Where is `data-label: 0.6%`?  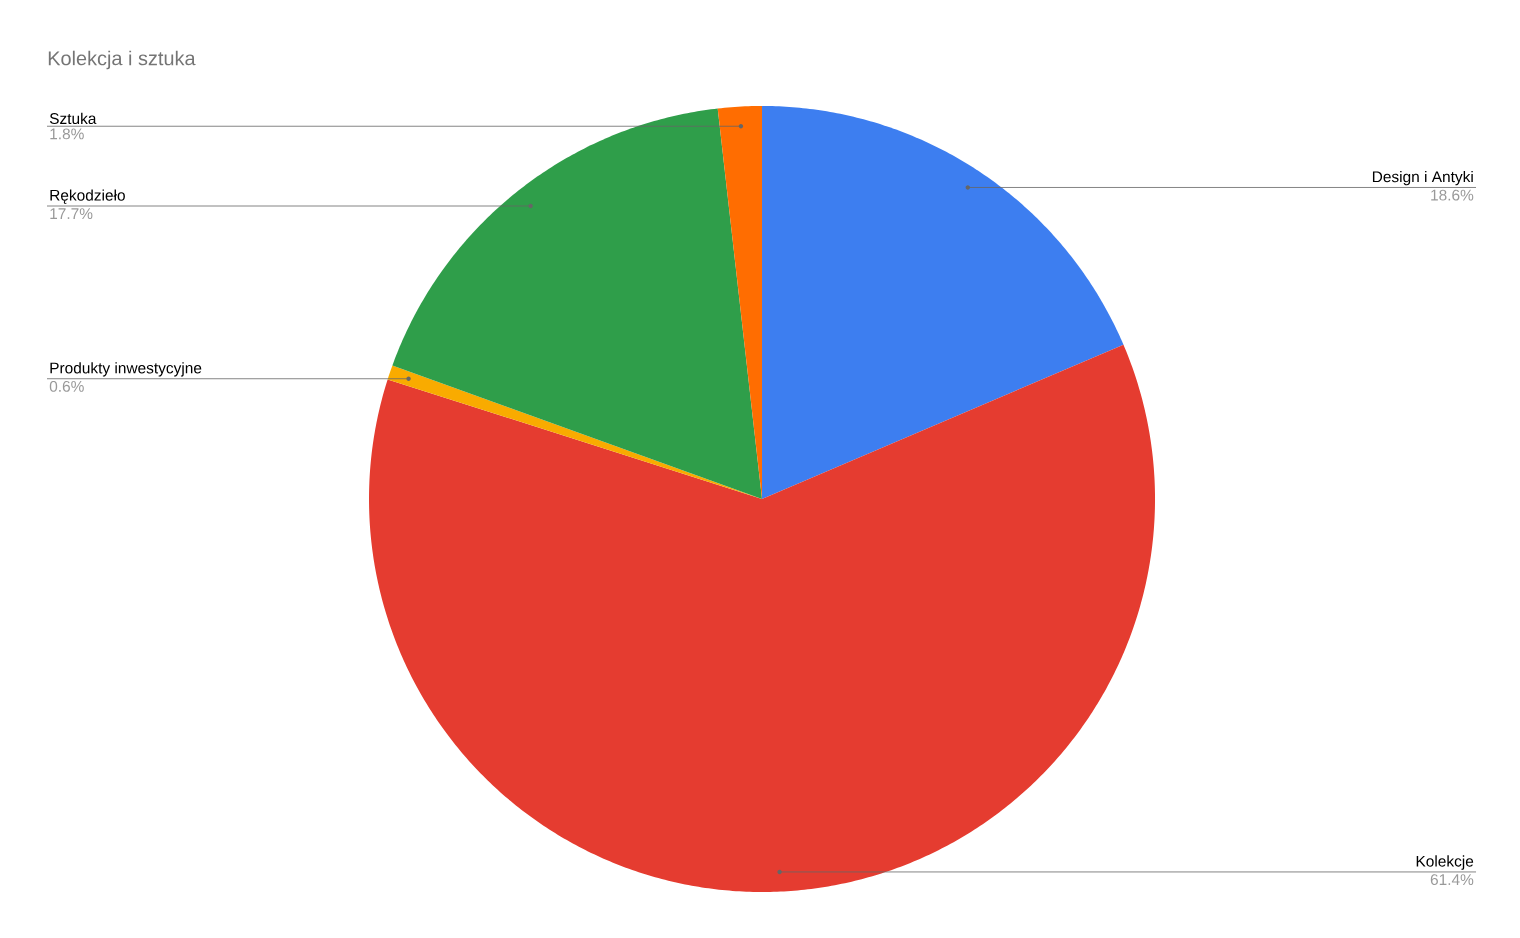
data-label: 0.6% is located at coordinates (66, 386).